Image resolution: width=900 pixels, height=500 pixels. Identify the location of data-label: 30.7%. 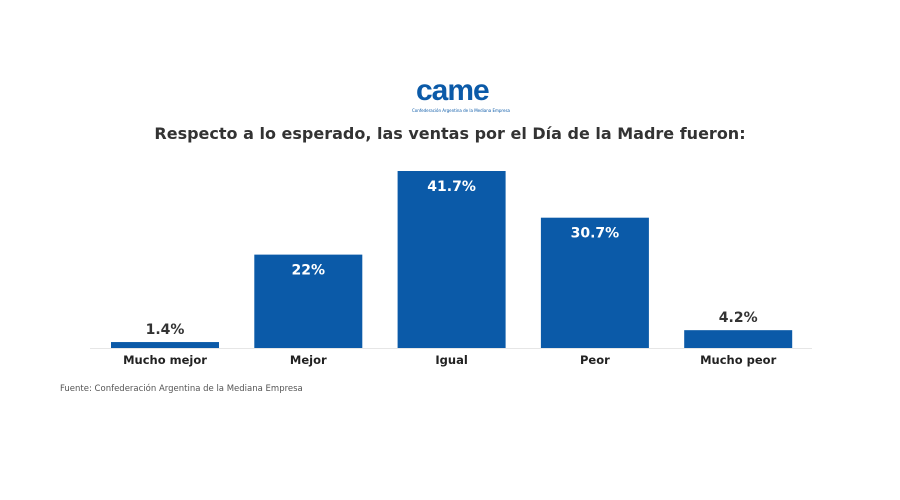
(595, 234).